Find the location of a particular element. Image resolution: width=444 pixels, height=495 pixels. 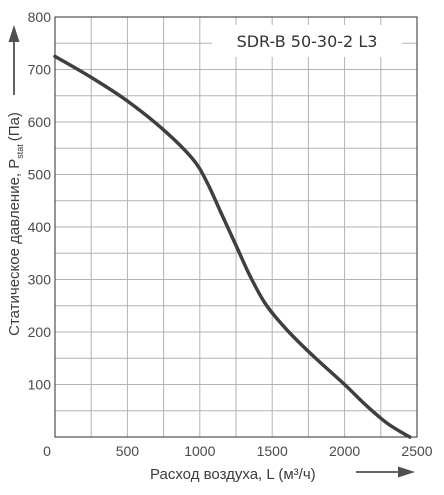

y-tick-label: 400 is located at coordinates (40, 227).